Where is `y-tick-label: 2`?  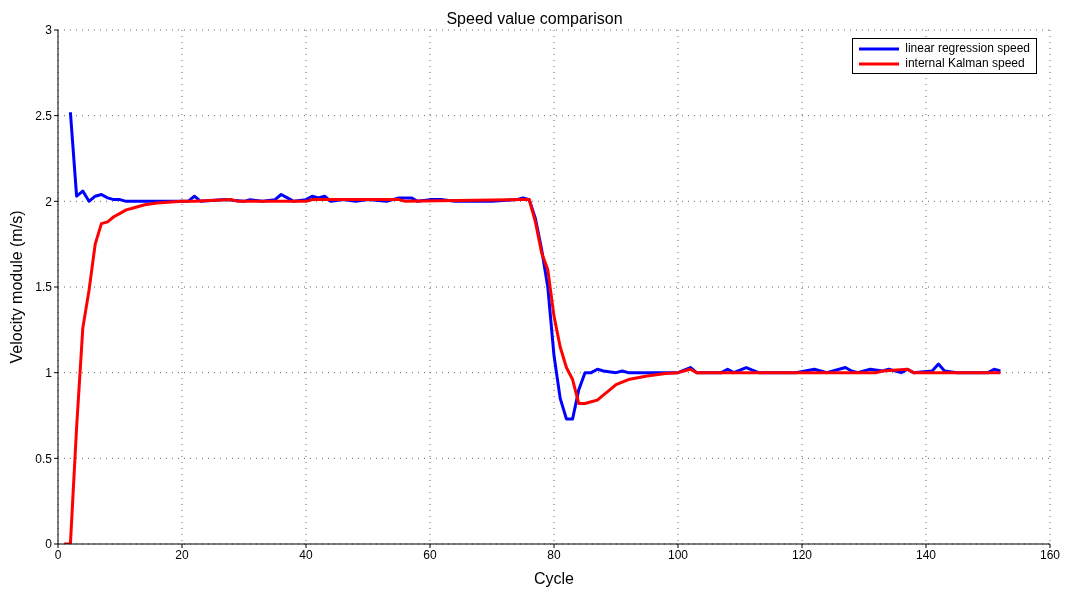
y-tick-label: 2 is located at coordinates (49, 201).